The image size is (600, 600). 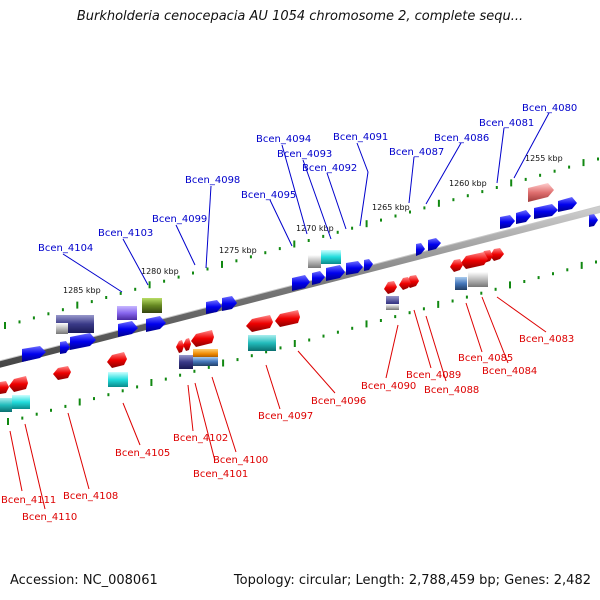 What do you see at coordinates (82, 290) in the screenshot?
I see `kbp-label-1285: 1285 kbp` at bounding box center [82, 290].